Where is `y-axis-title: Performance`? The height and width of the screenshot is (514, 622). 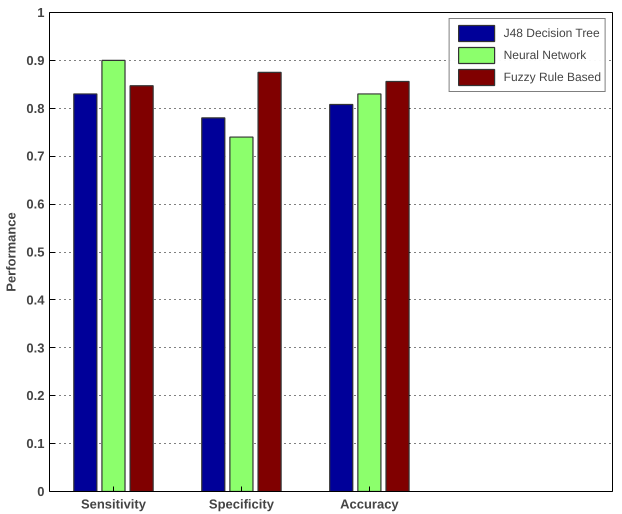
y-axis-title: Performance is located at coordinates (10, 252).